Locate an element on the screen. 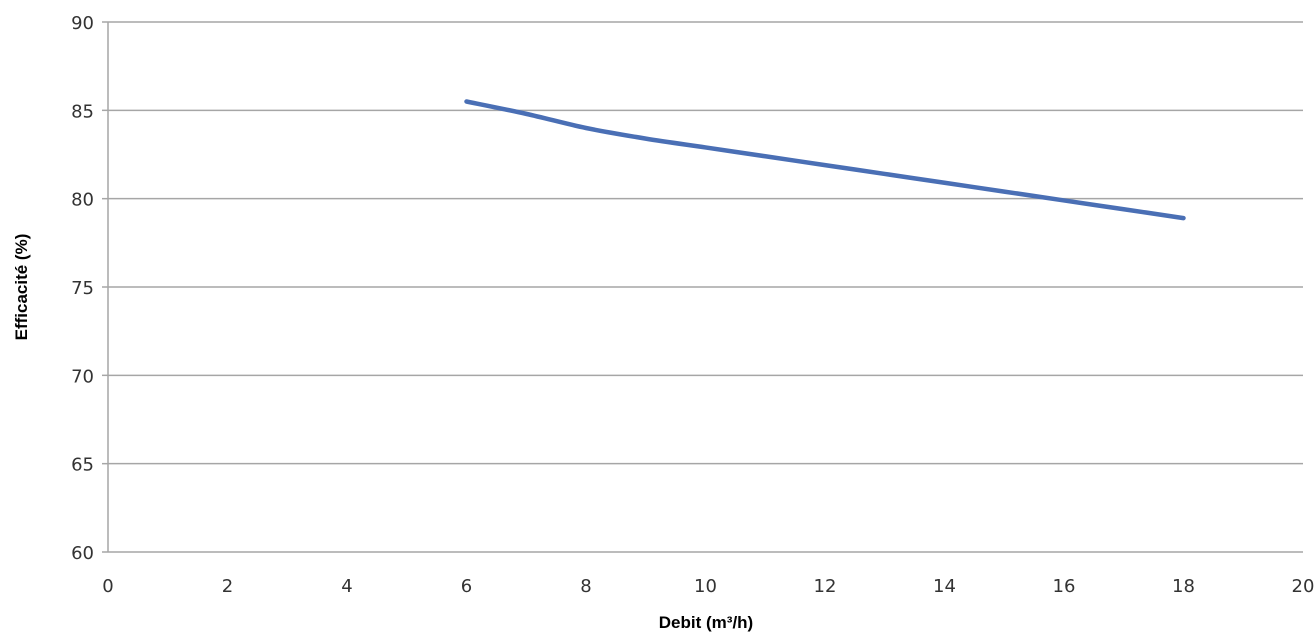 The width and height of the screenshot is (1315, 635). y-tick-label-70: 70 is located at coordinates (82, 376).